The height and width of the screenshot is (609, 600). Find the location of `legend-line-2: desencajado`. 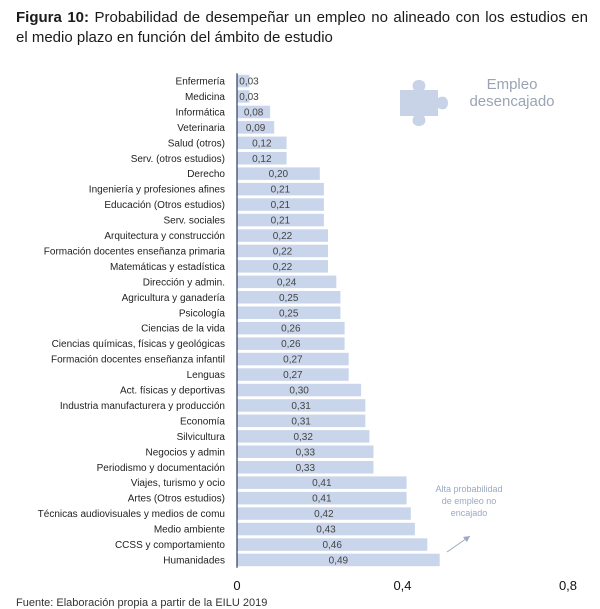

legend-line-2: desencajado is located at coordinates (511, 101).